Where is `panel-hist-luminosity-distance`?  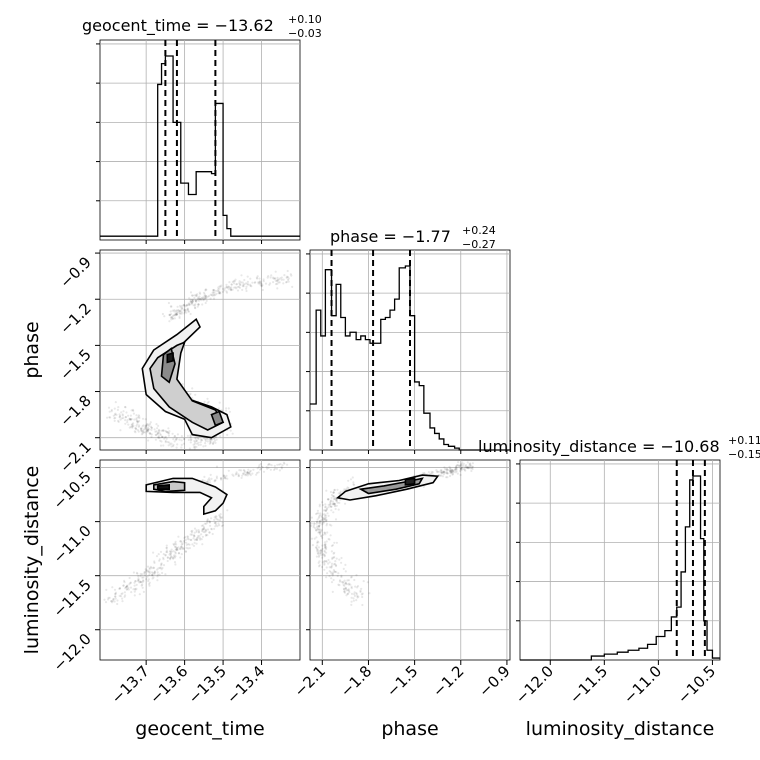
panel-hist-luminosity-distance is located at coordinates (620, 560).